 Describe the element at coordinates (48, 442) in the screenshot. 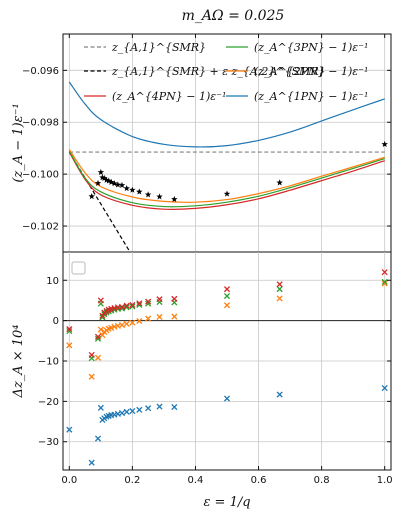

I see `bottom-y-tick-label: −30` at that location.